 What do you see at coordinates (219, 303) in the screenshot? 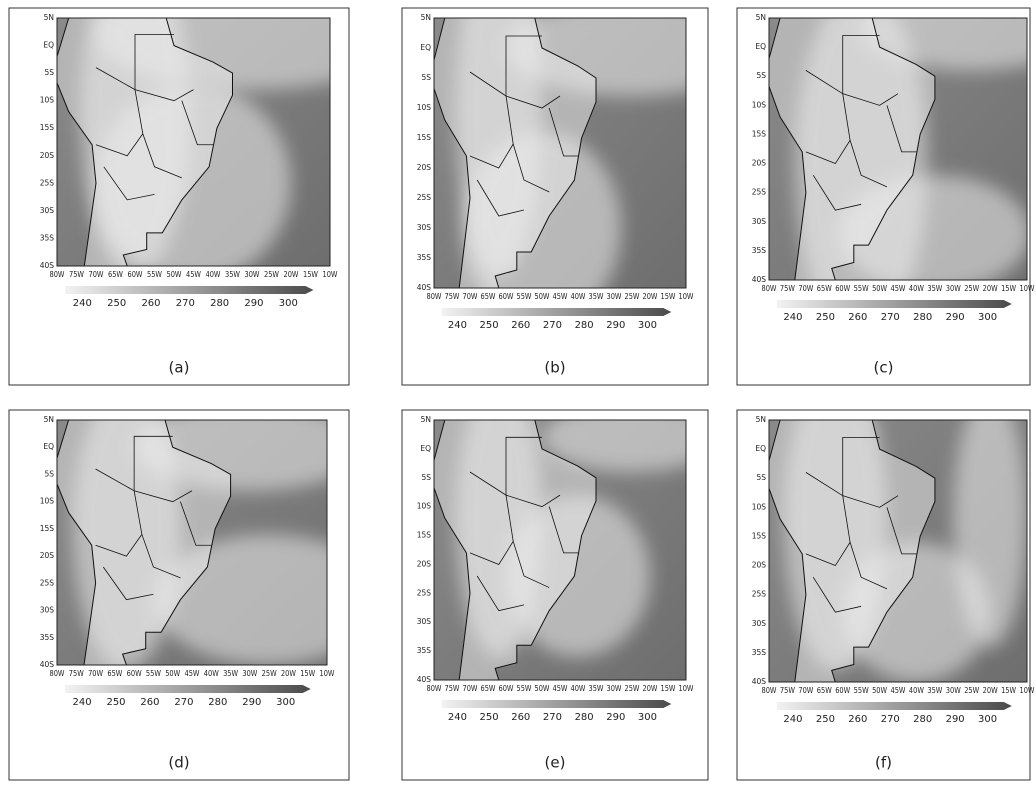
I see `colorbar-tick: 280` at bounding box center [219, 303].